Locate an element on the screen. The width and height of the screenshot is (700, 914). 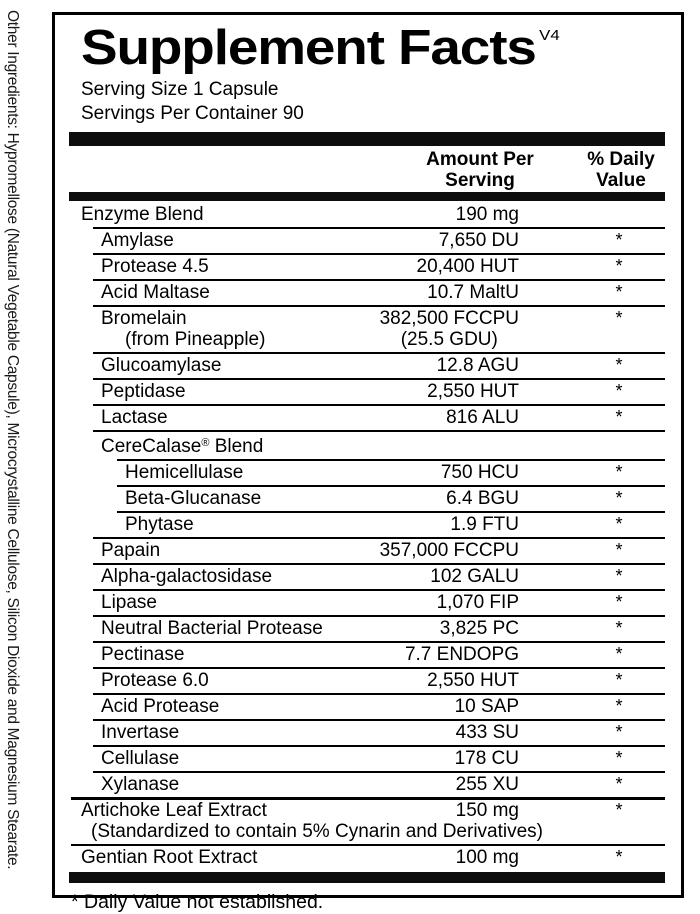
table-row: Beta-Glucanase 6.4 BGU * is located at coordinates (367, 498).